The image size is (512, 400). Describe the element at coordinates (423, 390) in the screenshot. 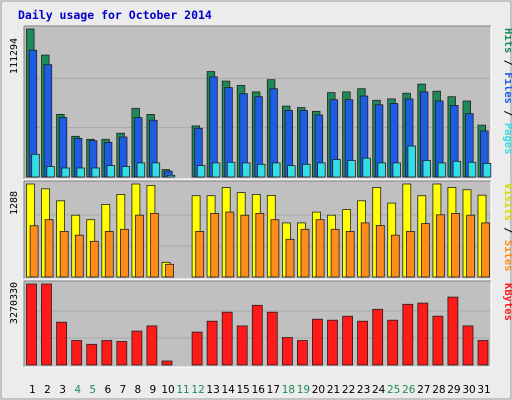

I see `x-tick-label-day-27: 27` at that location.